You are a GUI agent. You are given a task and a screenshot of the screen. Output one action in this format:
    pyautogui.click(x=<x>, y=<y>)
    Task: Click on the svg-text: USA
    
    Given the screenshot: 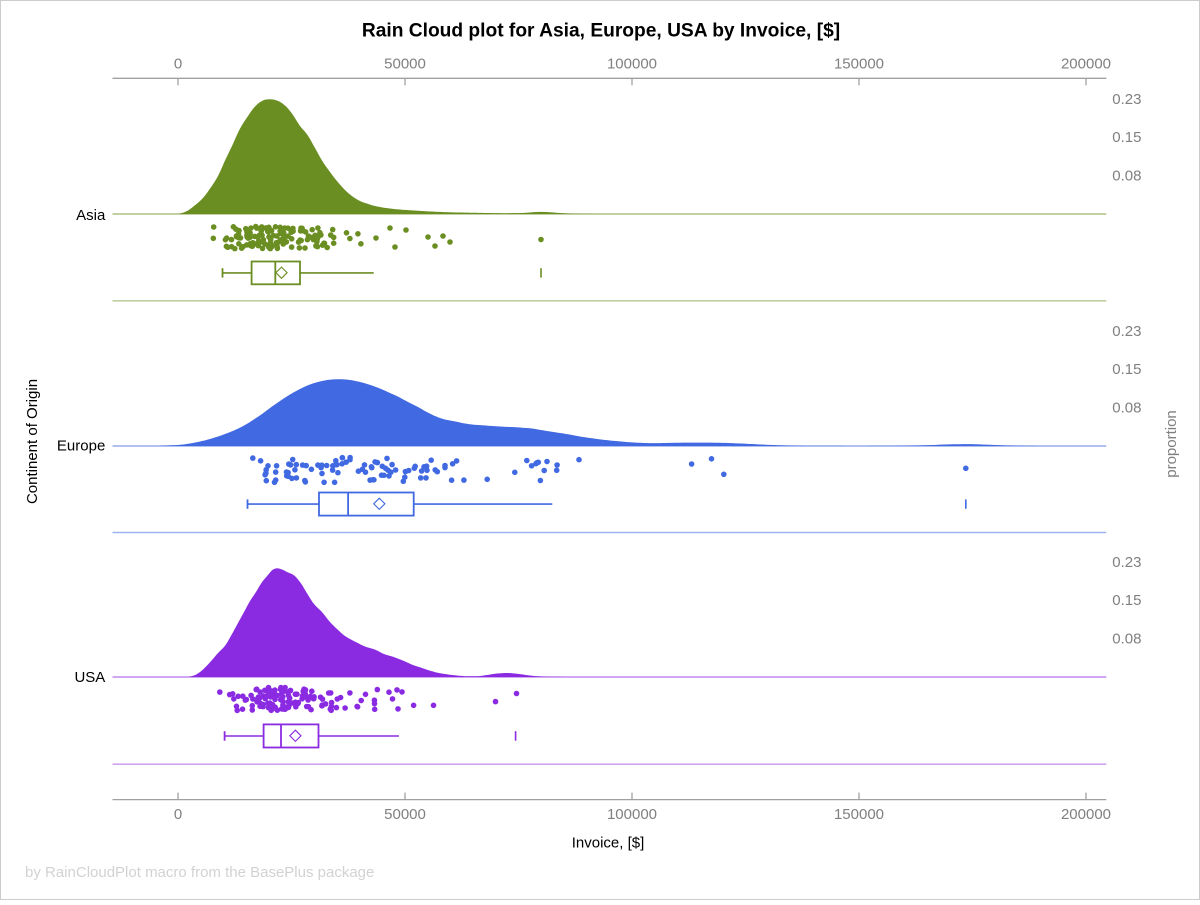 What is the action you would take?
    pyautogui.click(x=89, y=677)
    